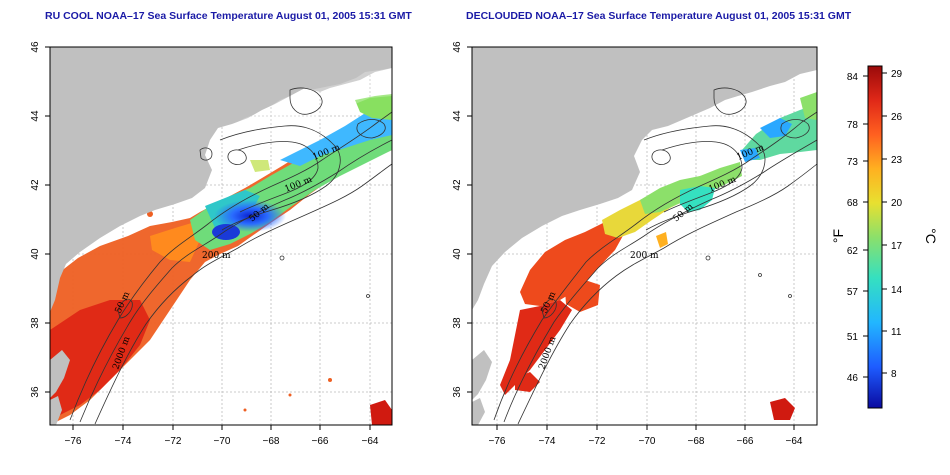 The image size is (950, 475). I want to click on f-tick-57: 57, so click(853, 292).